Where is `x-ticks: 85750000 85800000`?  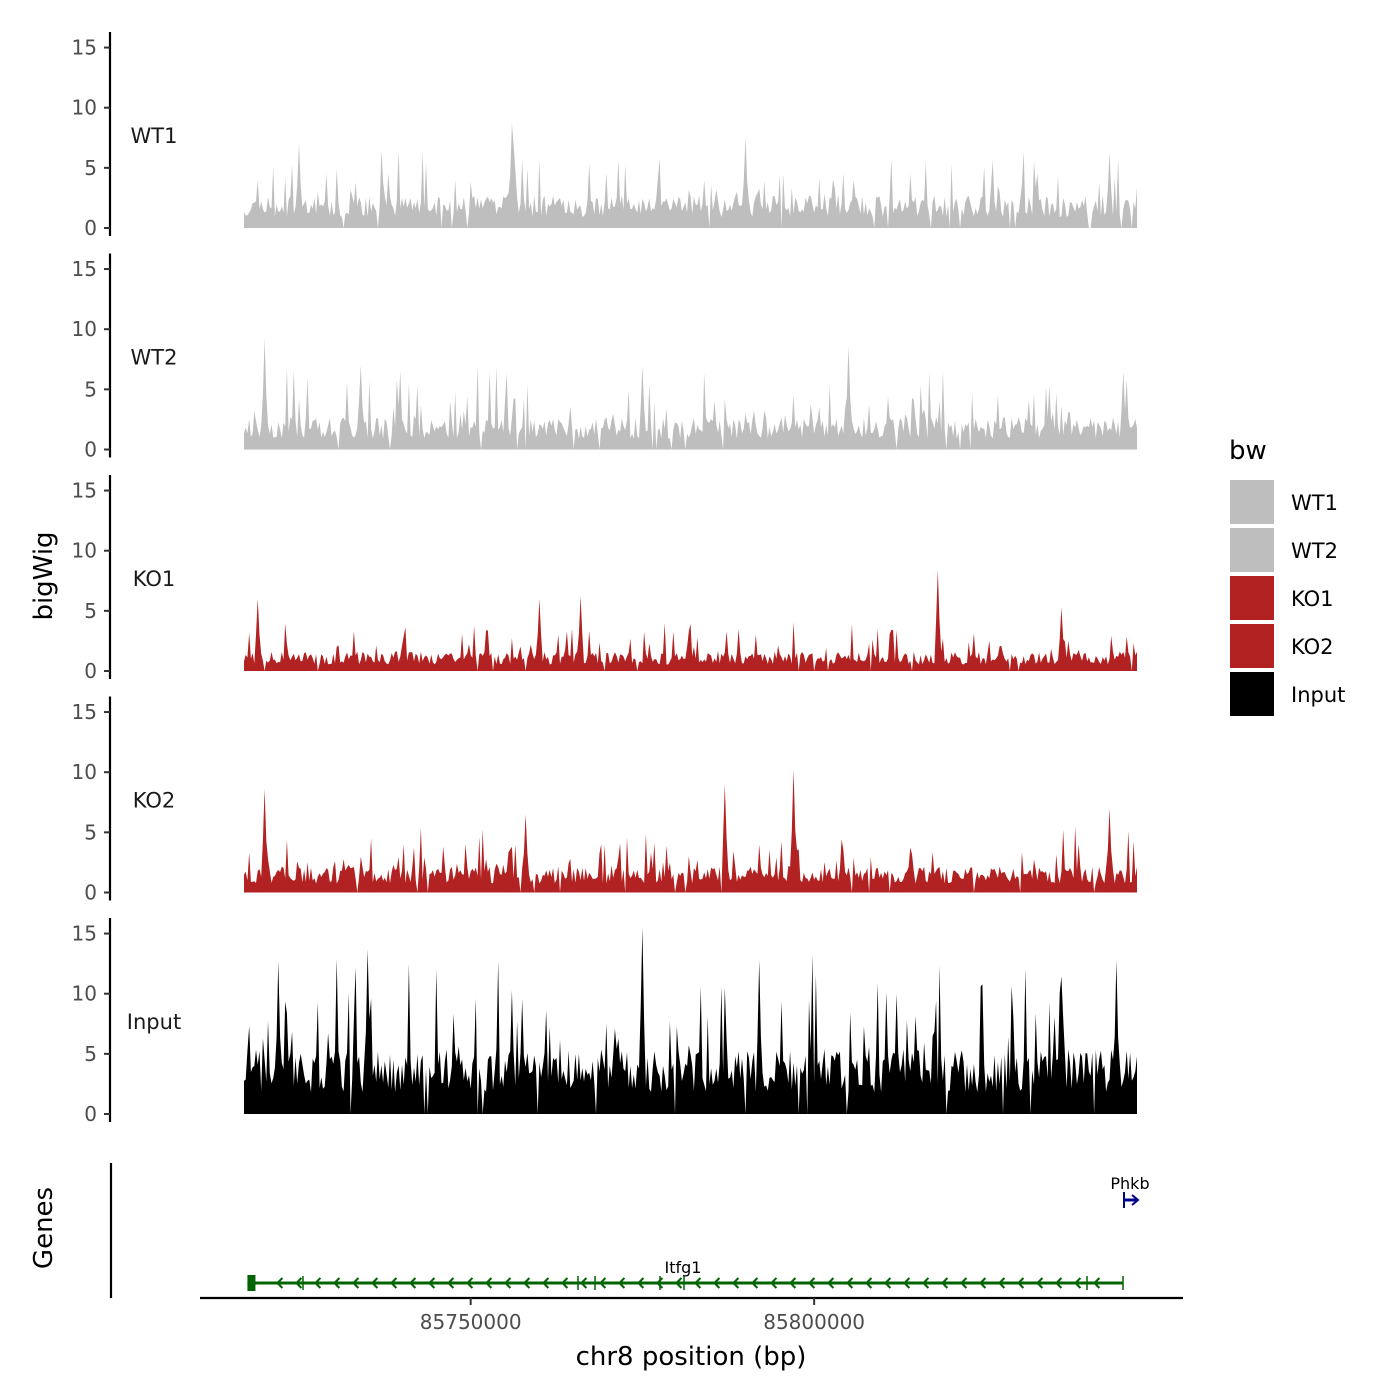
x-ticks: 85750000 85800000 is located at coordinates (642, 1316).